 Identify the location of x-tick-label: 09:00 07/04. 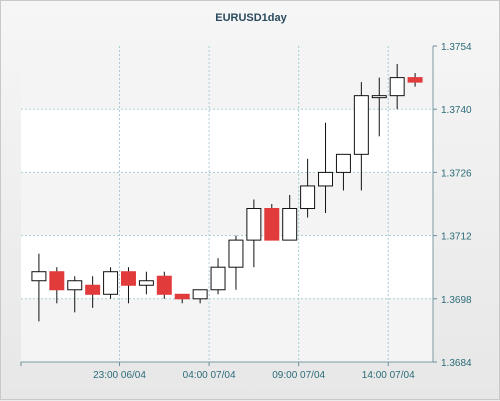
(298, 375).